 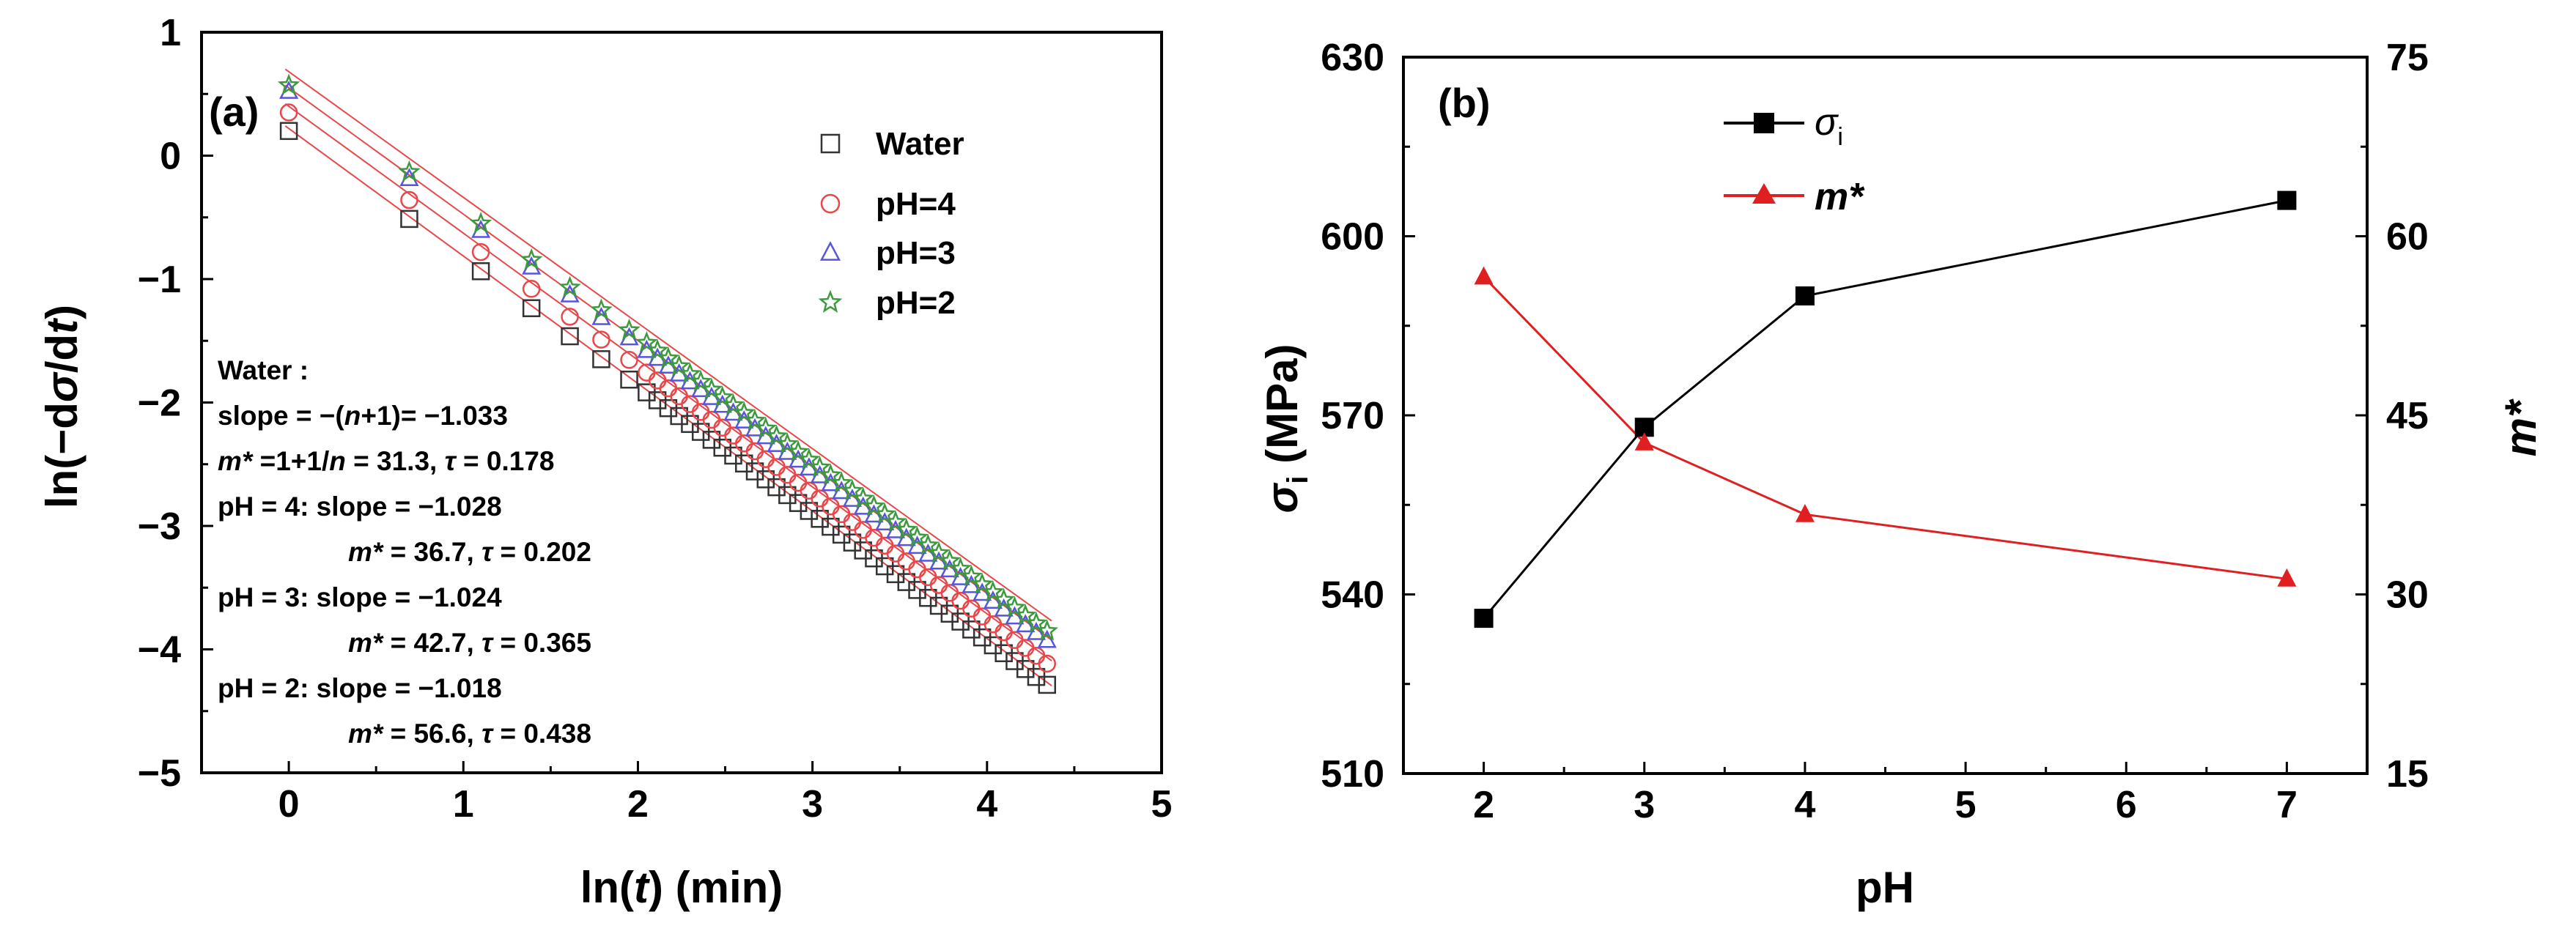 What do you see at coordinates (2407, 58) in the screenshot?
I see `b-right-y-tick-label: 75` at bounding box center [2407, 58].